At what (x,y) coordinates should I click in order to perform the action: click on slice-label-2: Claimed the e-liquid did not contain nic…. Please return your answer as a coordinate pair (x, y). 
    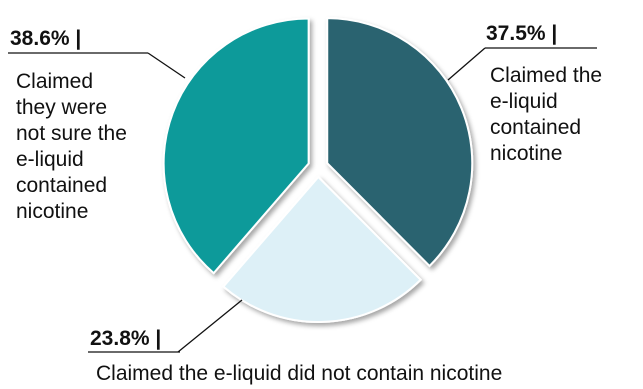
    Looking at the image, I should click on (299, 373).